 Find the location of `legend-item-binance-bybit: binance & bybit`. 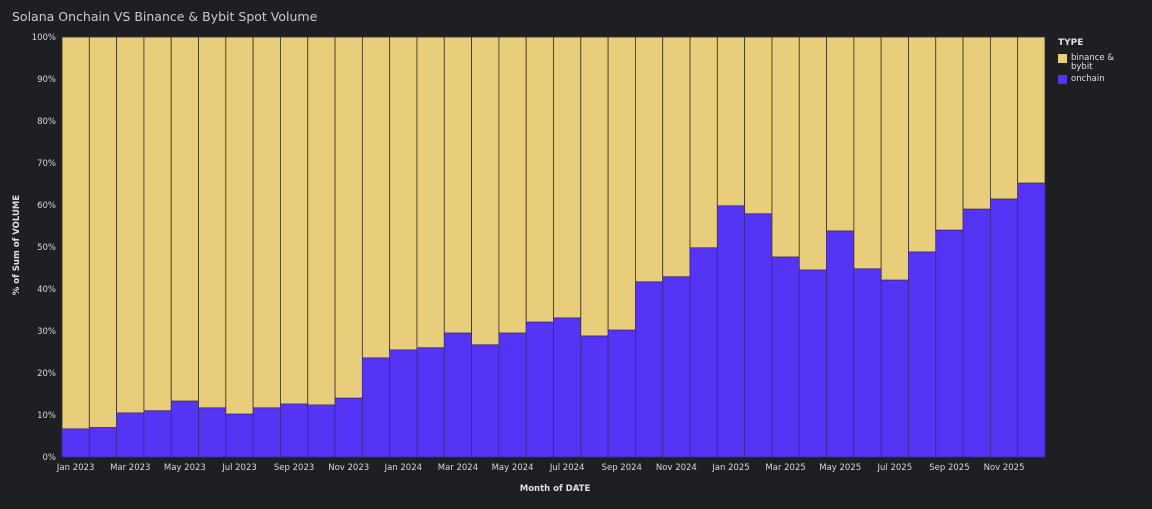

legend-item-binance-bybit: binance & bybit is located at coordinates (1089, 63).